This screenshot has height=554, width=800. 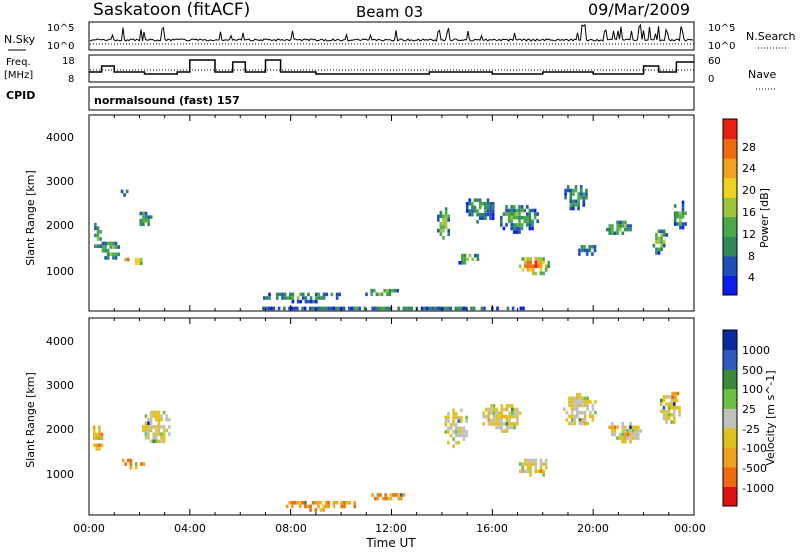 What do you see at coordinates (18, 75) in the screenshot?
I see `freq-label-line2: [MHz]` at bounding box center [18, 75].